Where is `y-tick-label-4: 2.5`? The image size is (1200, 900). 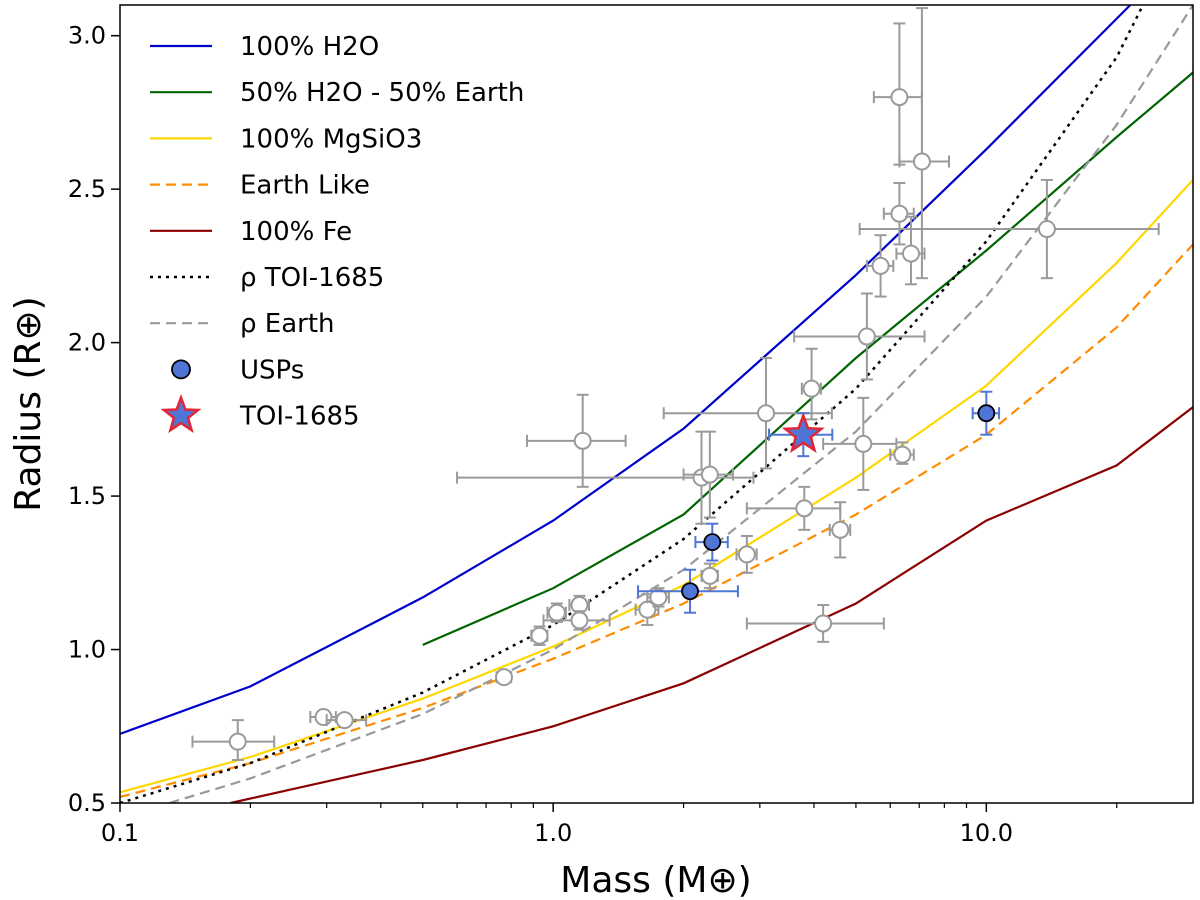
y-tick-label-4: 2.5 is located at coordinates (87, 189).